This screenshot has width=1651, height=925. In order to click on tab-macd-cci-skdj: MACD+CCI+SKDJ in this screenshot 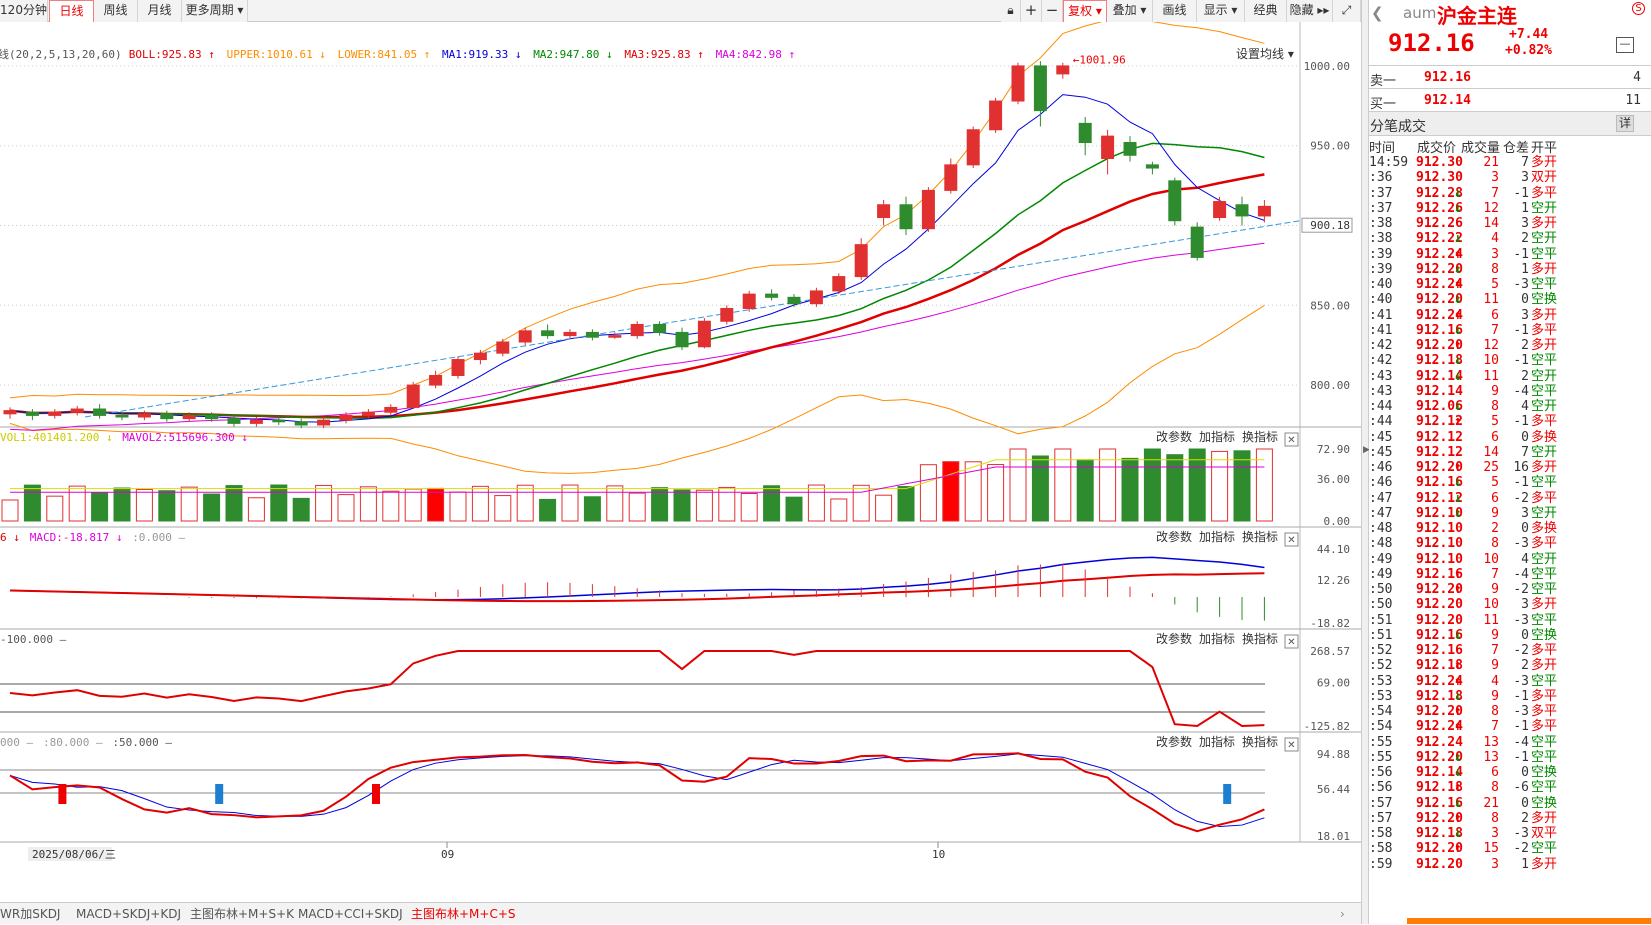, I will do `click(350, 914)`.